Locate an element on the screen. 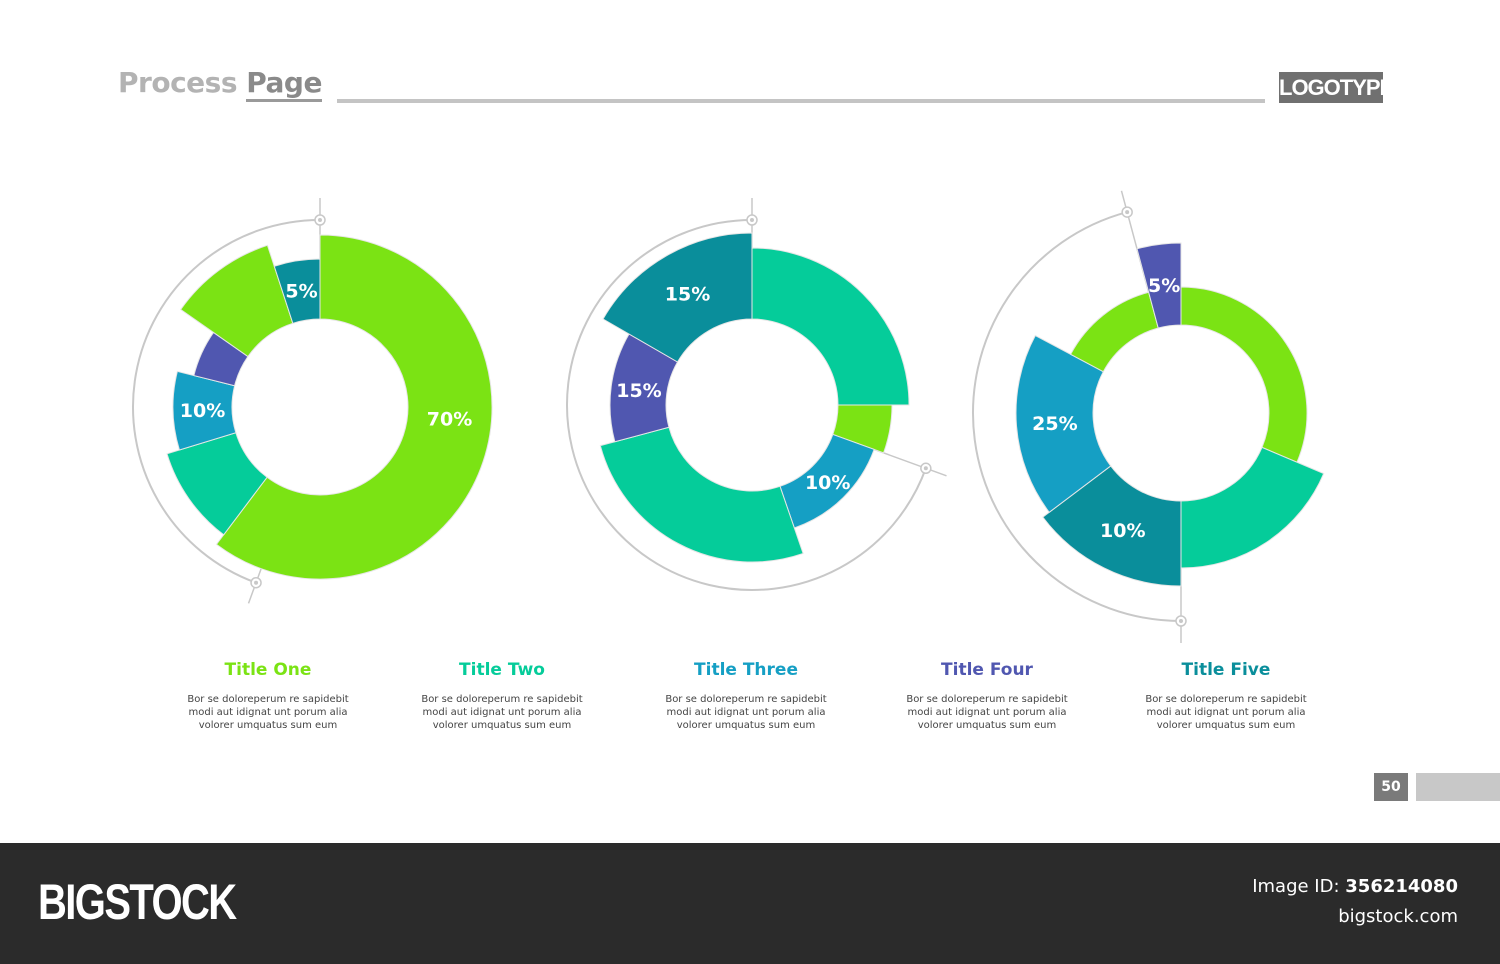  page-title: Process Page is located at coordinates (220, 84).